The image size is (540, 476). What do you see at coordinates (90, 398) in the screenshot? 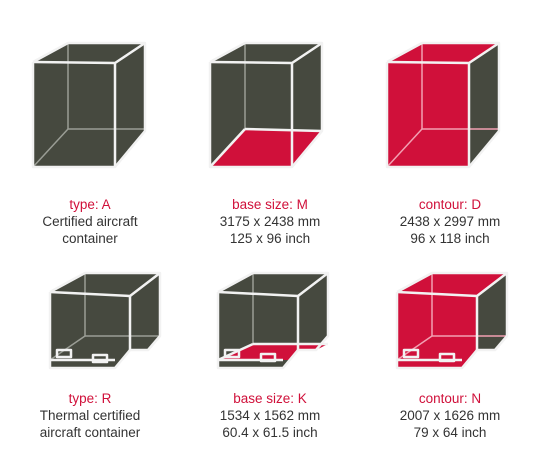
I see `caption-heading: type: R` at bounding box center [90, 398].